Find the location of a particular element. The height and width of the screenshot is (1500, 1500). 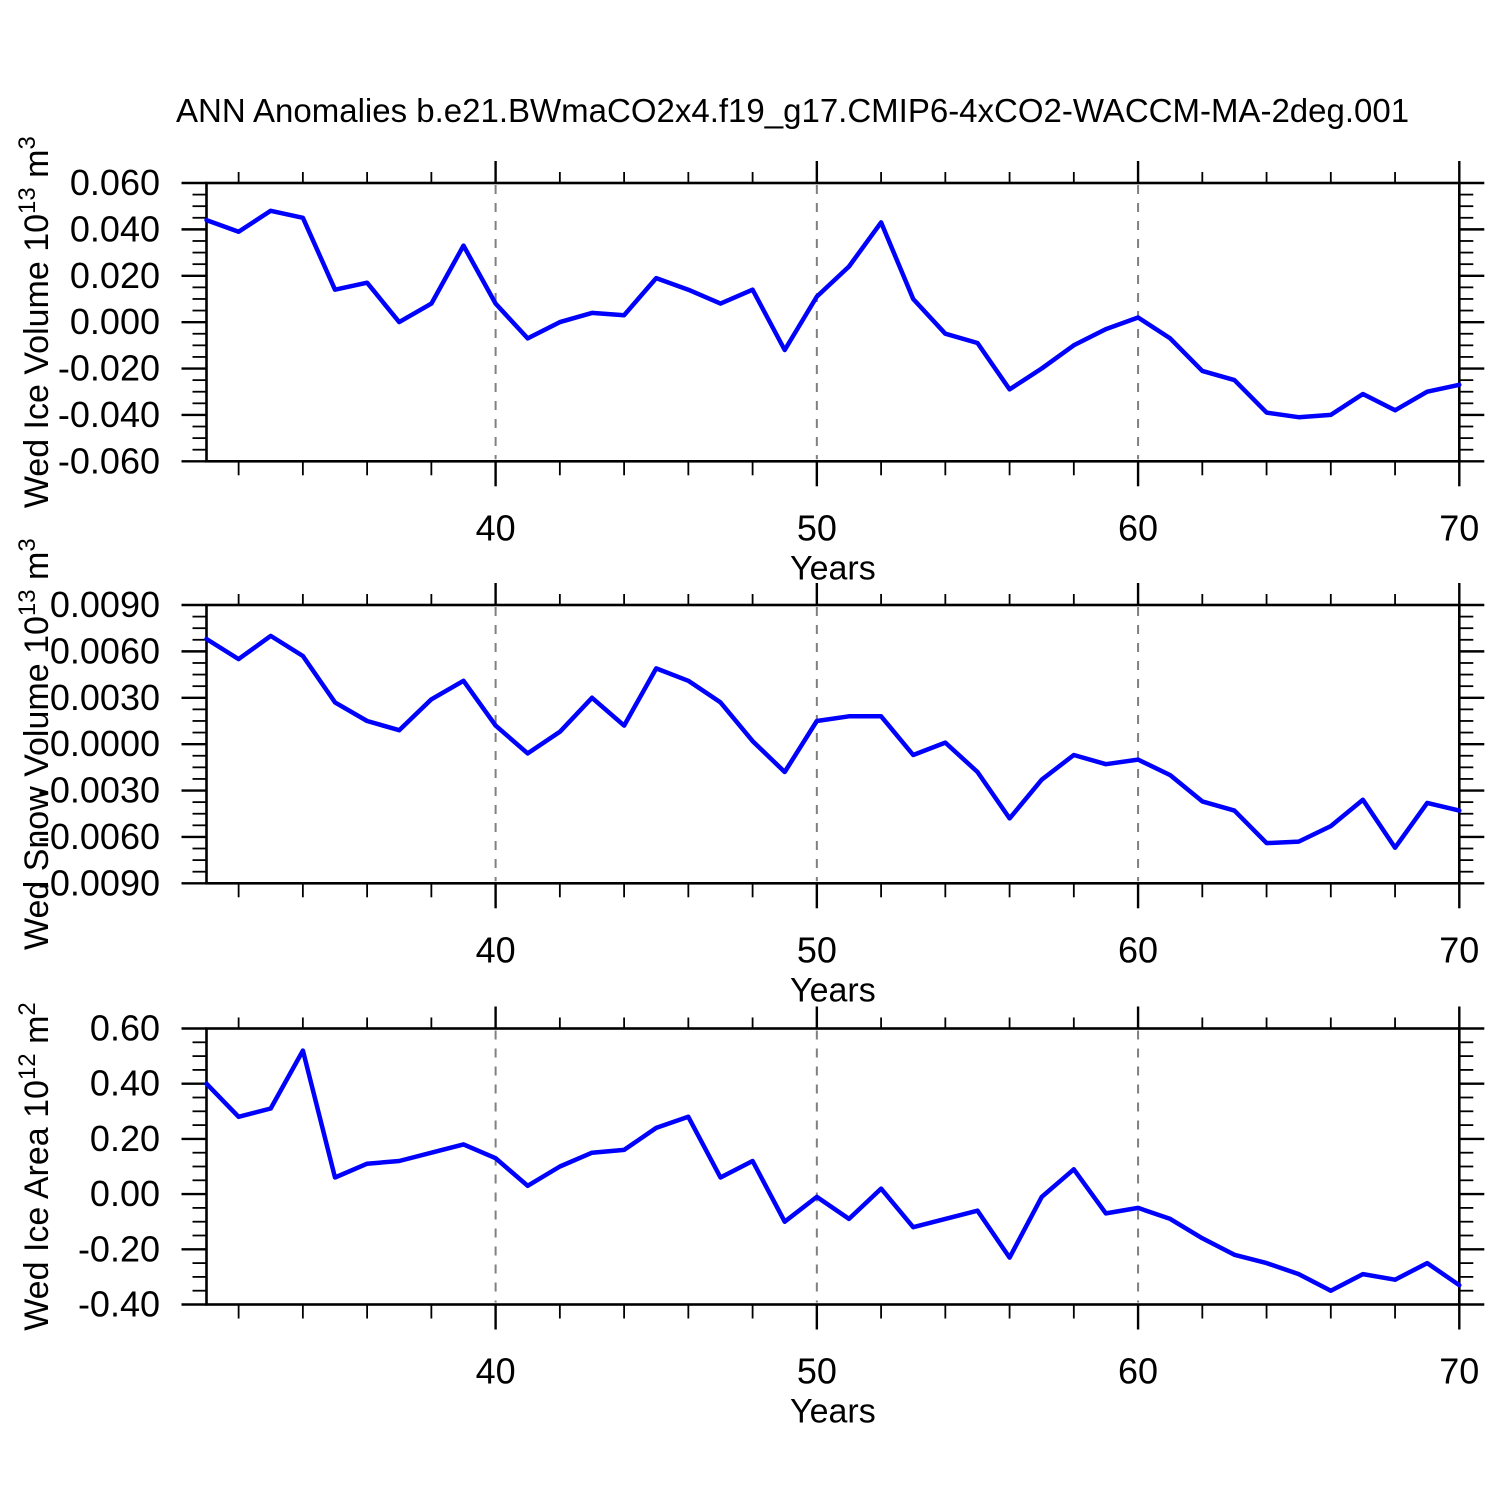

series-line-ice-area-anomaly is located at coordinates (833, 1170).